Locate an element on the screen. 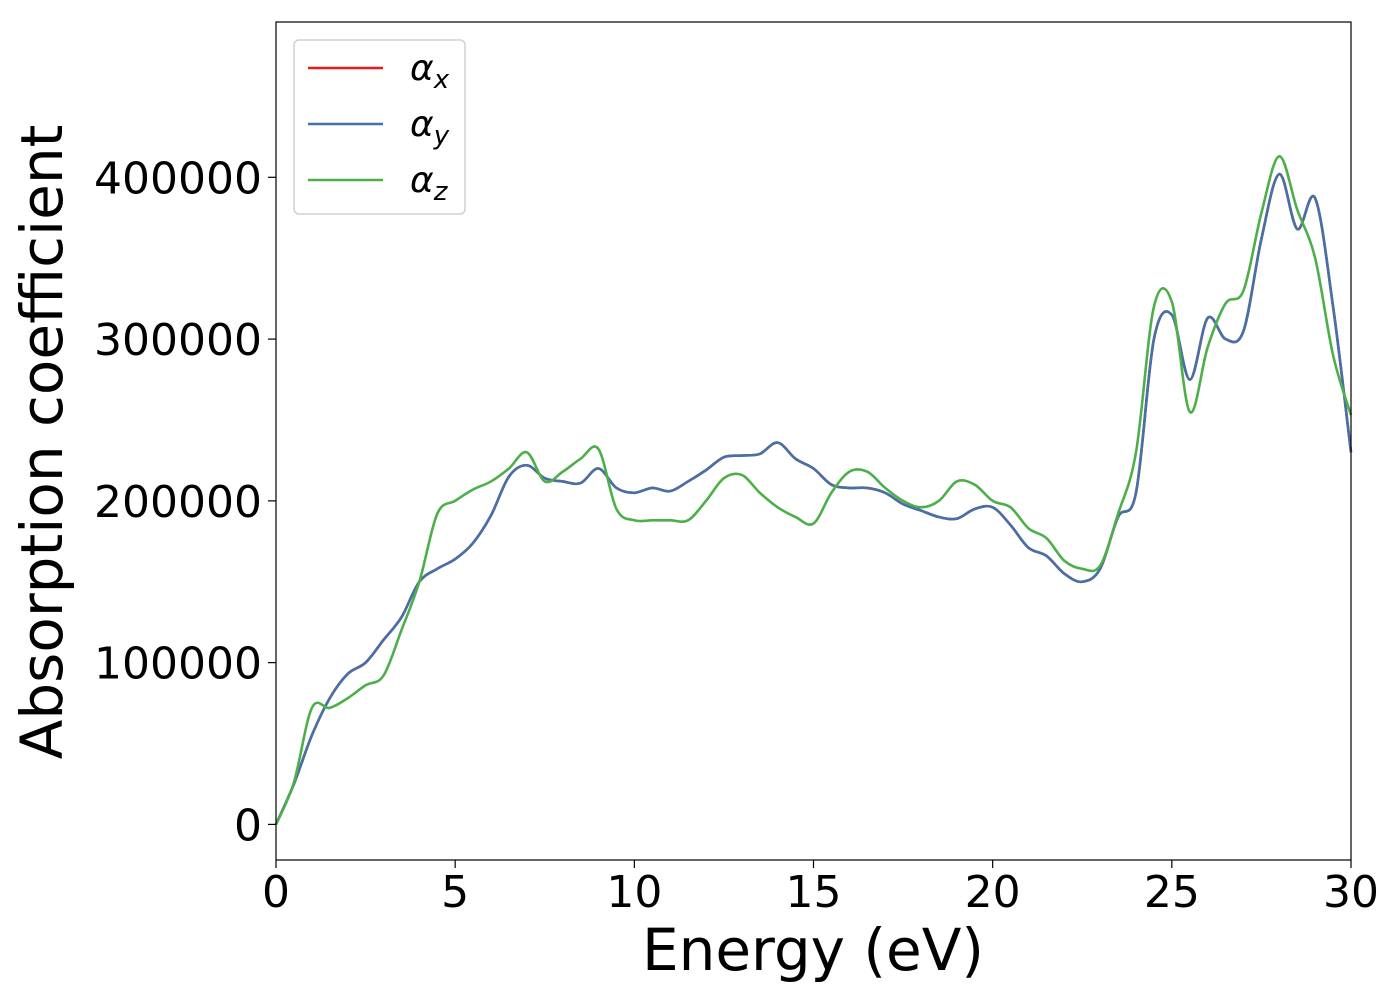 The image size is (1400, 1000). x-tick-label: 20 is located at coordinates (993, 892).